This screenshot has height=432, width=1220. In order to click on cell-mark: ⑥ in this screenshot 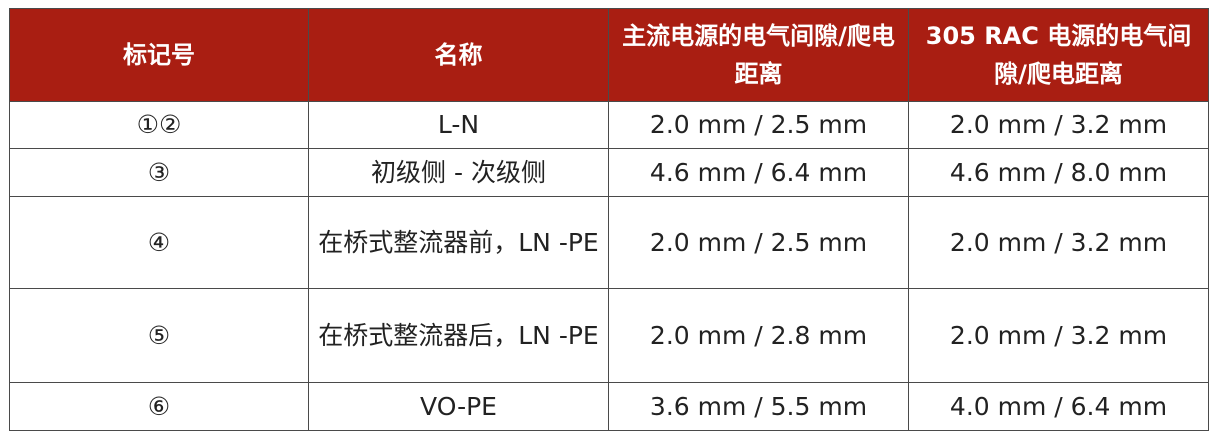, I will do `click(159, 406)`.